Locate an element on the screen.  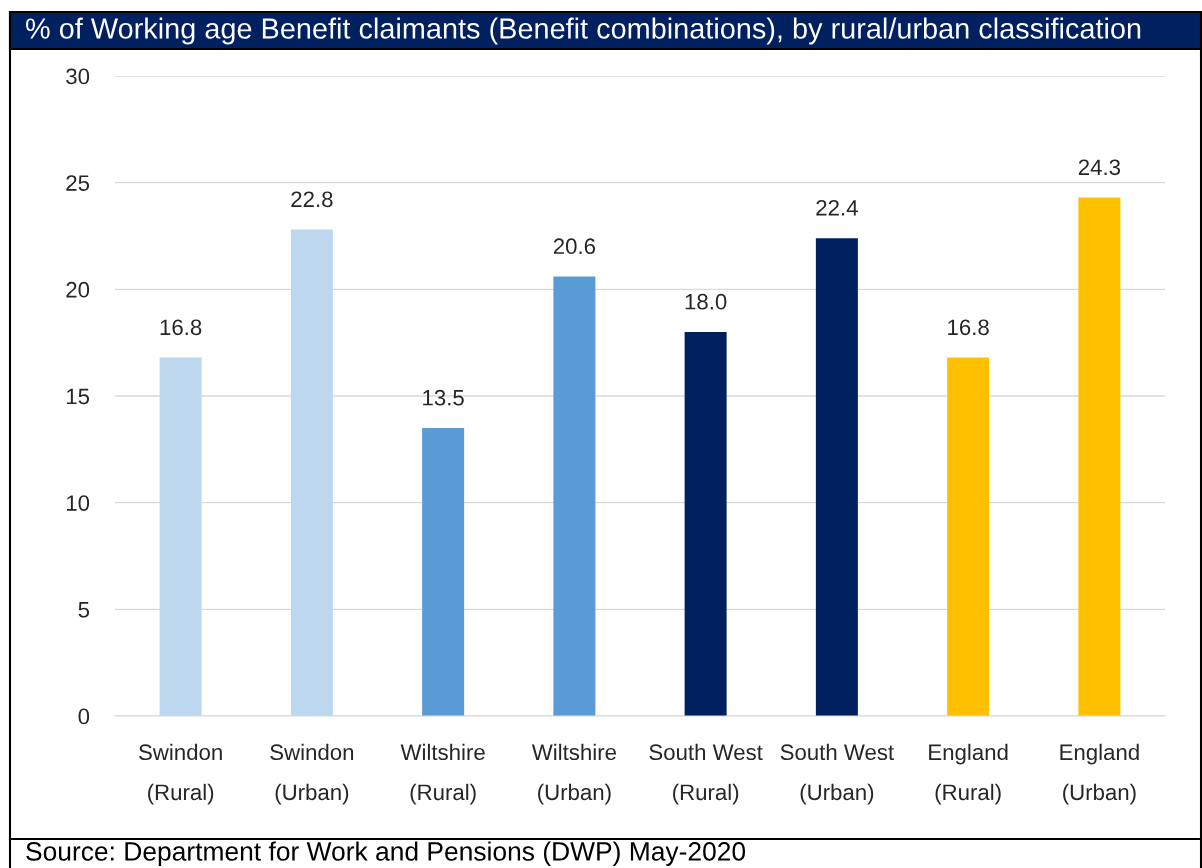
data-label: 18.0 is located at coordinates (706, 301).